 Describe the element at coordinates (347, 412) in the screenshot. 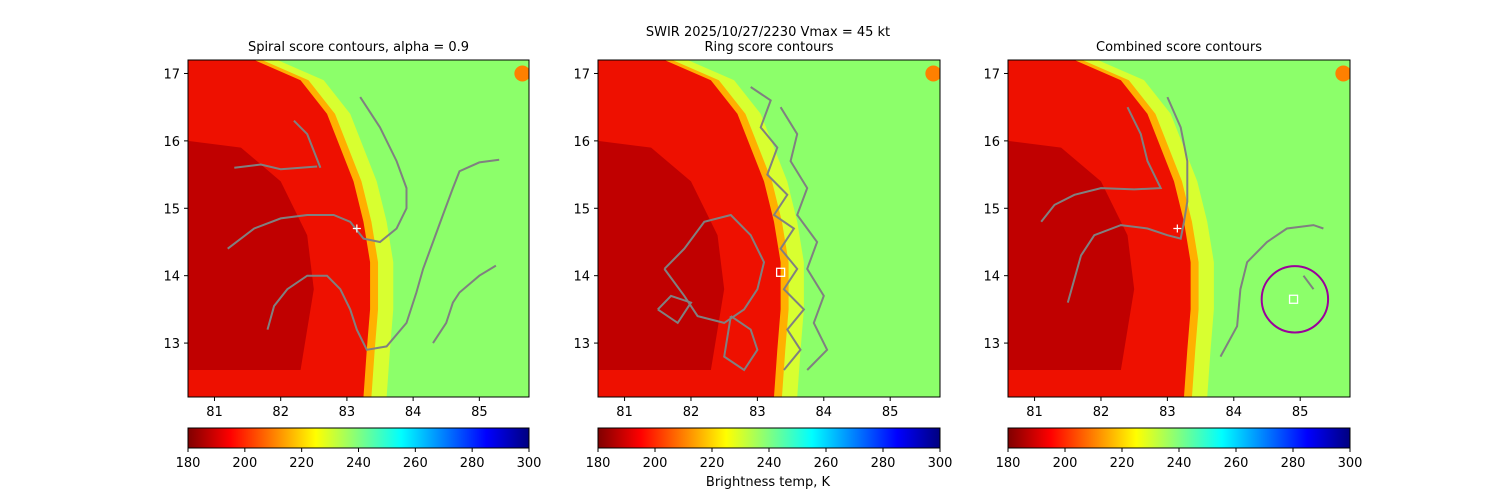

I see `panel-1-xtick-label: 83` at that location.